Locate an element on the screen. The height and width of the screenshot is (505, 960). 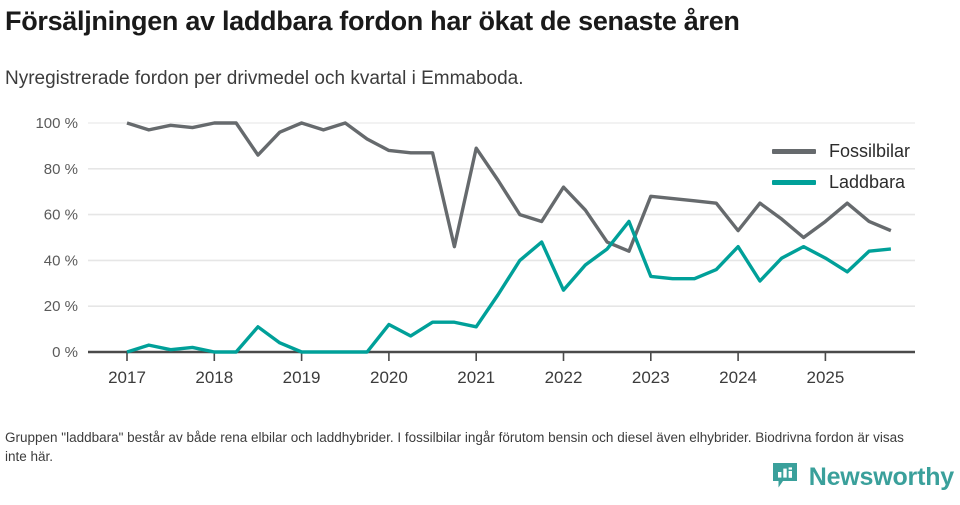
legend-label-fossilbilar: Fossilbilar is located at coordinates (870, 151).